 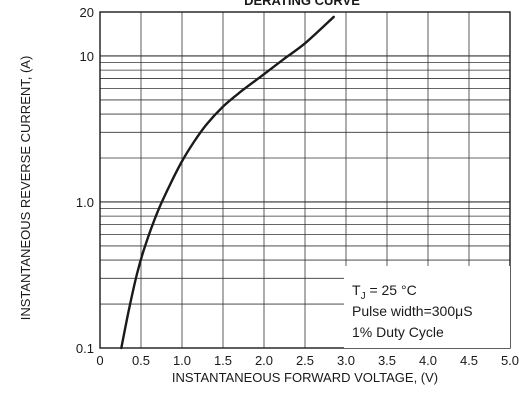 What do you see at coordinates (387, 360) in the screenshot?
I see `x-tick-label: 3.5` at bounding box center [387, 360].